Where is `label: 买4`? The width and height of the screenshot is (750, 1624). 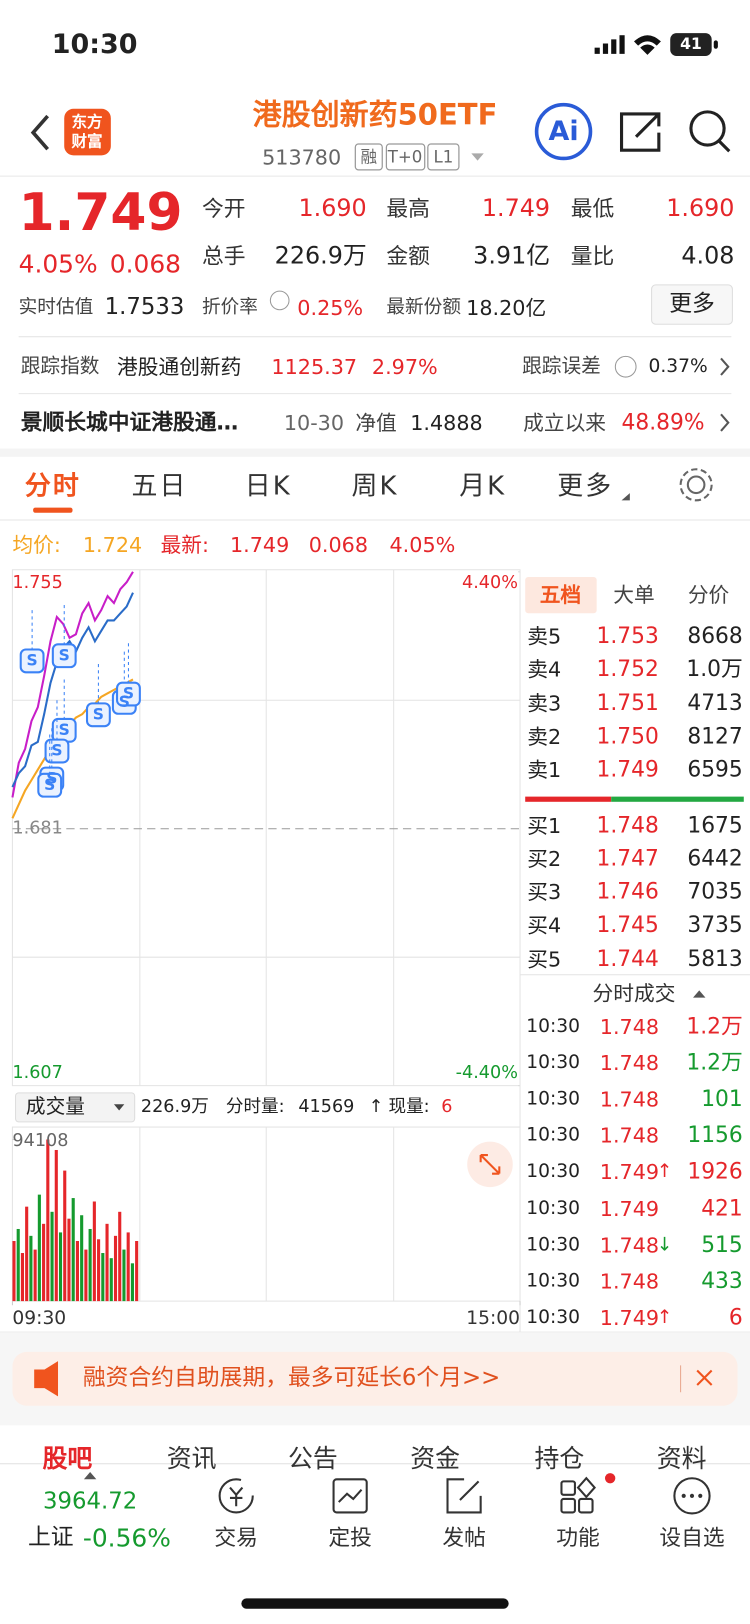
label: 买4 is located at coordinates (544, 925).